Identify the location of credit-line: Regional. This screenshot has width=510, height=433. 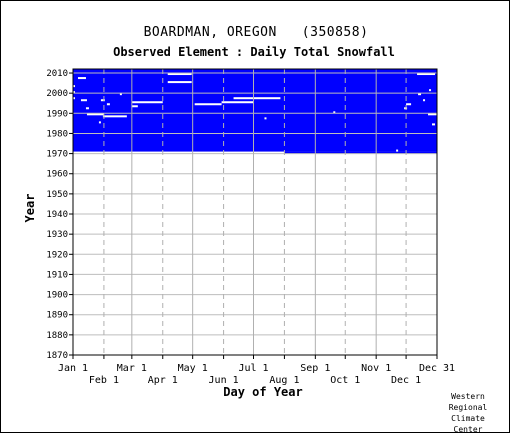
(468, 407).